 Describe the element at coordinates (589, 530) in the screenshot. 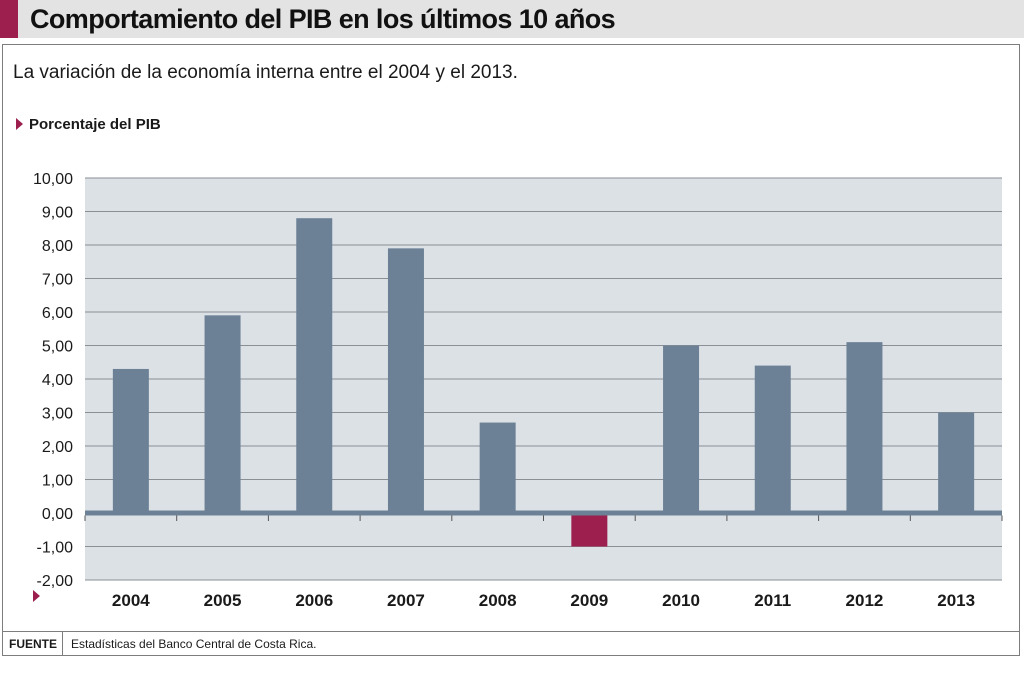

I see `bar-negative` at that location.